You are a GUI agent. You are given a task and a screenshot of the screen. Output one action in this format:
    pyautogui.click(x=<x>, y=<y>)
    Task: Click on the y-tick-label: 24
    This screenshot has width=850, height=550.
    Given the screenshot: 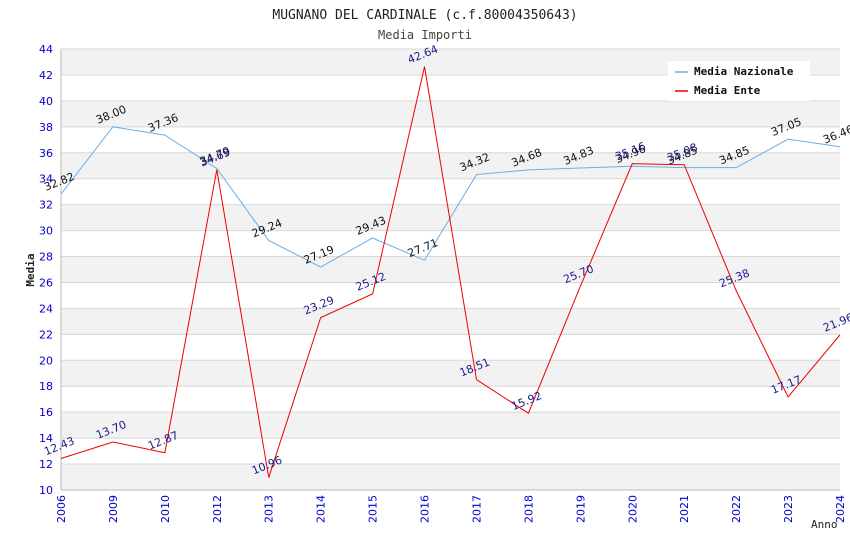 What is the action you would take?
    pyautogui.click(x=46, y=308)
    